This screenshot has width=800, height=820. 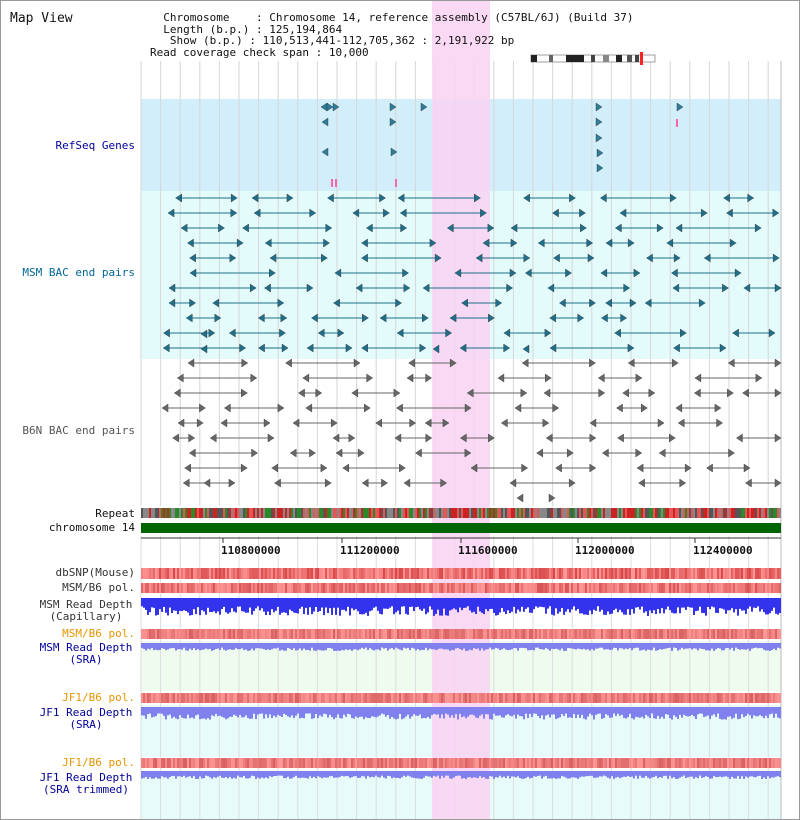 What do you see at coordinates (95, 145) in the screenshot?
I see `track-label-refseq: RefSeq Genes` at bounding box center [95, 145].